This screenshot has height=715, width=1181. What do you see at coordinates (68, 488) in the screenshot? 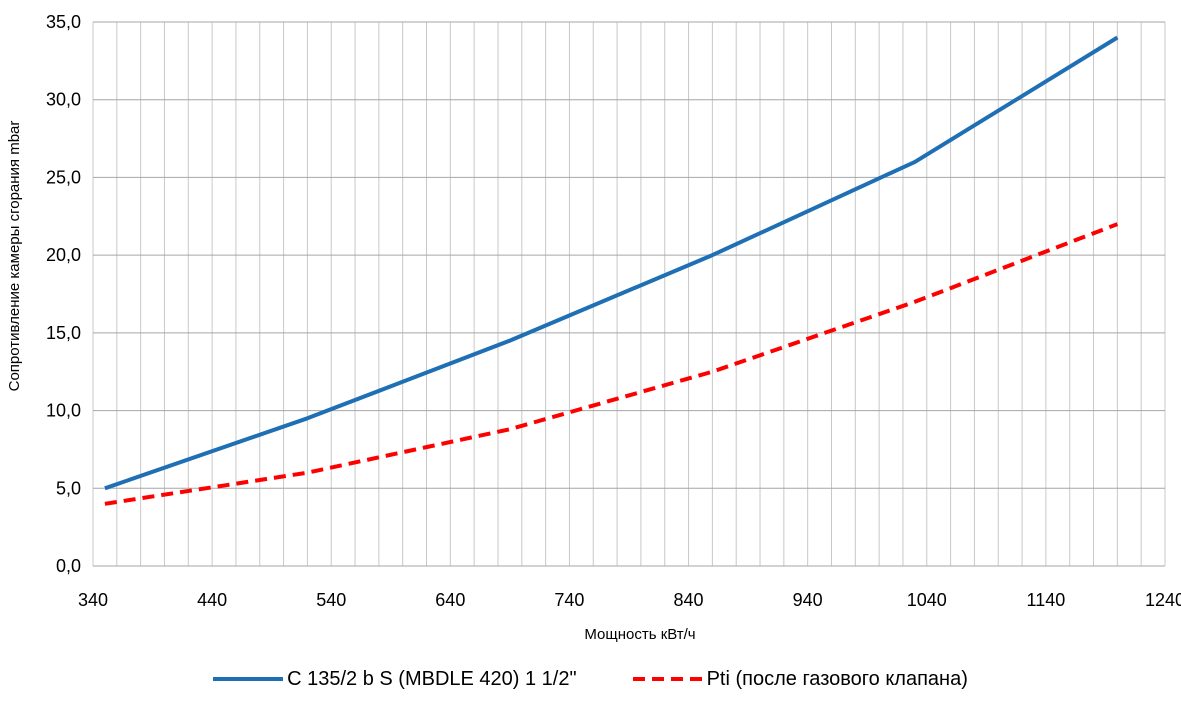
I see `y-tick-label: 5,0` at bounding box center [68, 488].